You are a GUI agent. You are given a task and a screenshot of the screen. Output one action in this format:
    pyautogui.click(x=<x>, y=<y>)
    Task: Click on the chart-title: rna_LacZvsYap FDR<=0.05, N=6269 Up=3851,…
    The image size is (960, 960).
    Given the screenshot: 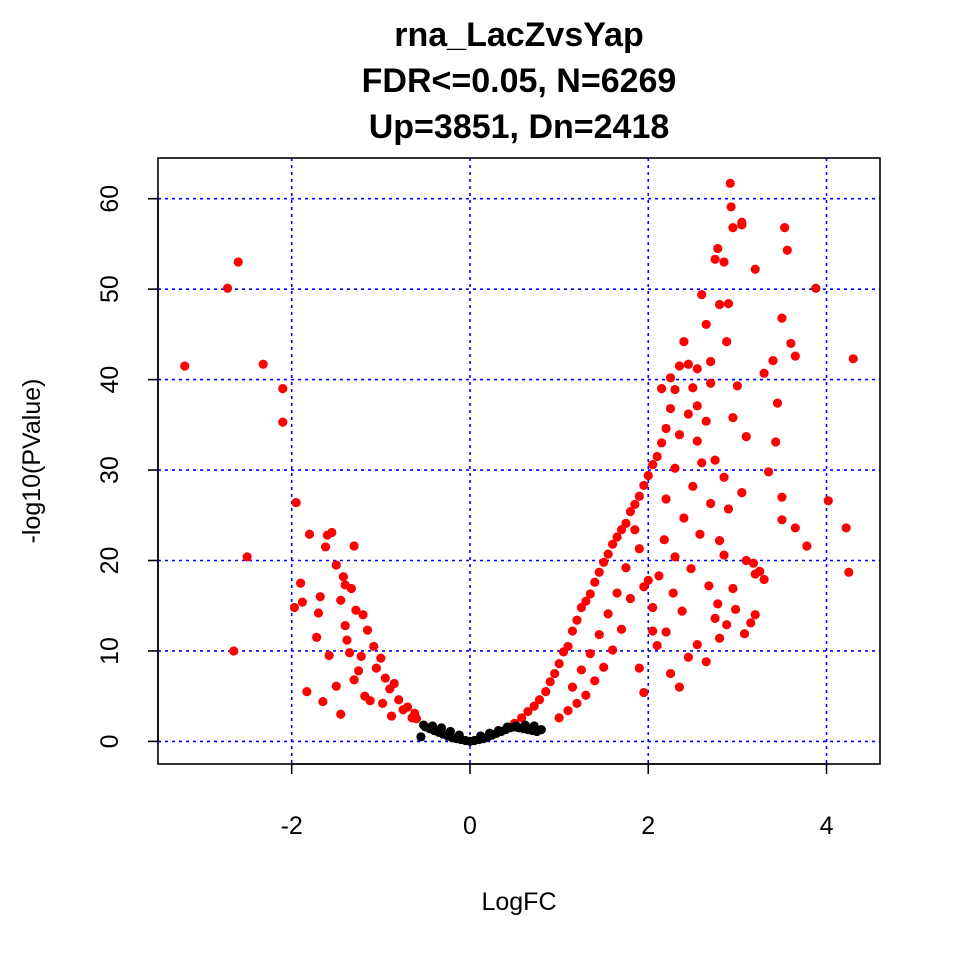 What is the action you would take?
    pyautogui.click(x=519, y=81)
    